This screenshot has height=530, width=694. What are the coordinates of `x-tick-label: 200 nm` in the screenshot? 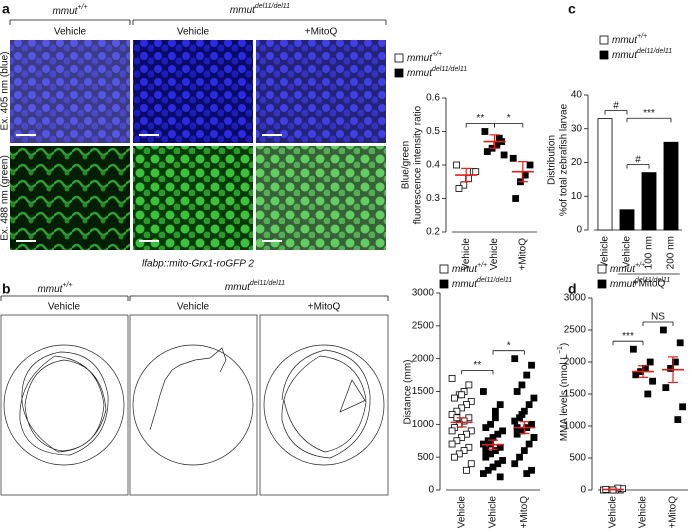 It's located at (671, 252).